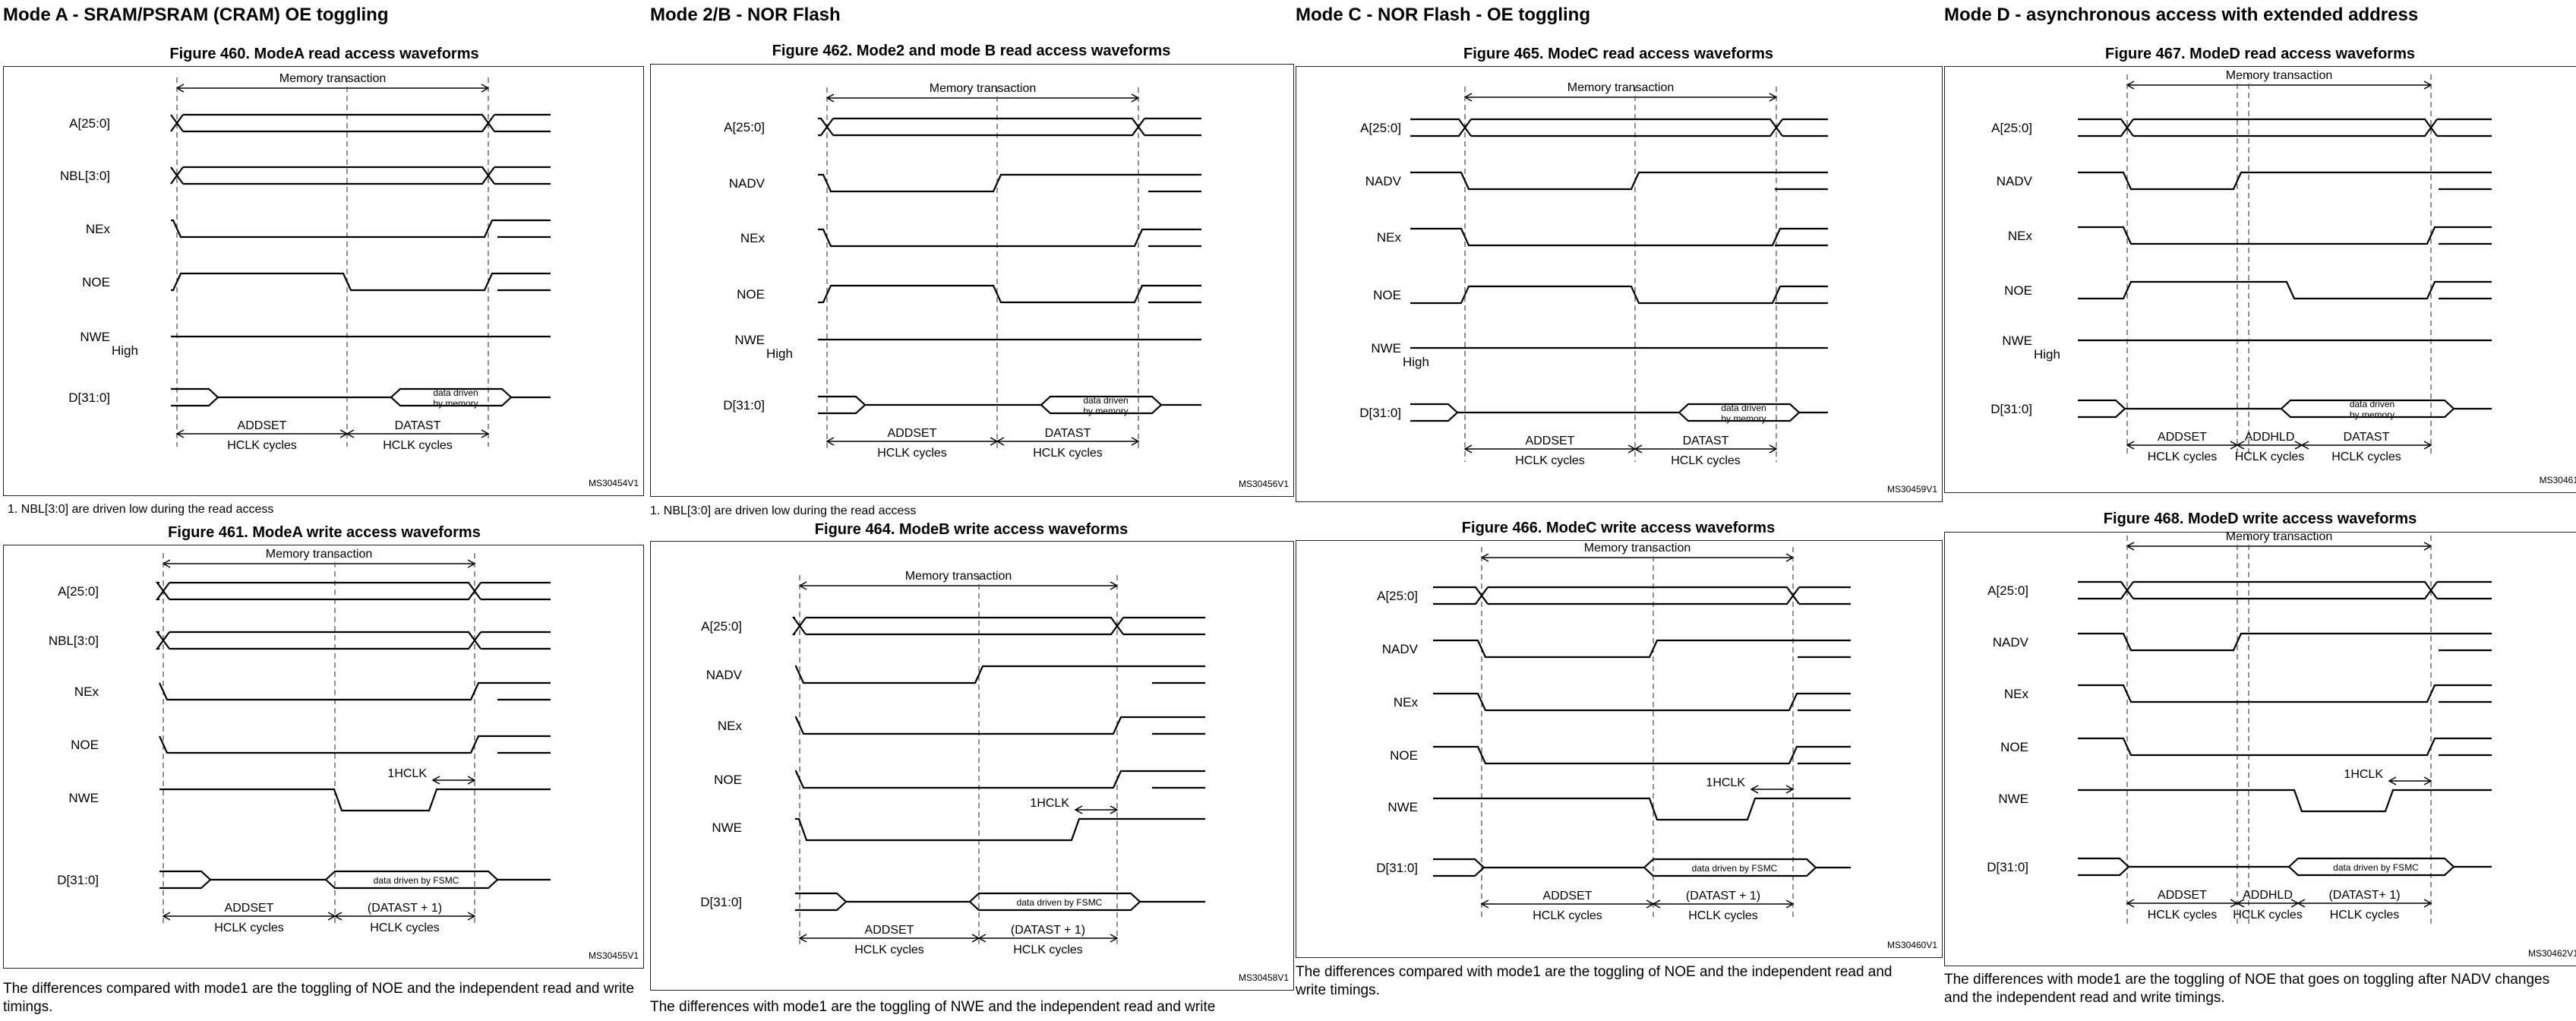 This screenshot has height=1021, width=2576. What do you see at coordinates (360, 123) in the screenshot?
I see `address-bus-waveform` at bounding box center [360, 123].